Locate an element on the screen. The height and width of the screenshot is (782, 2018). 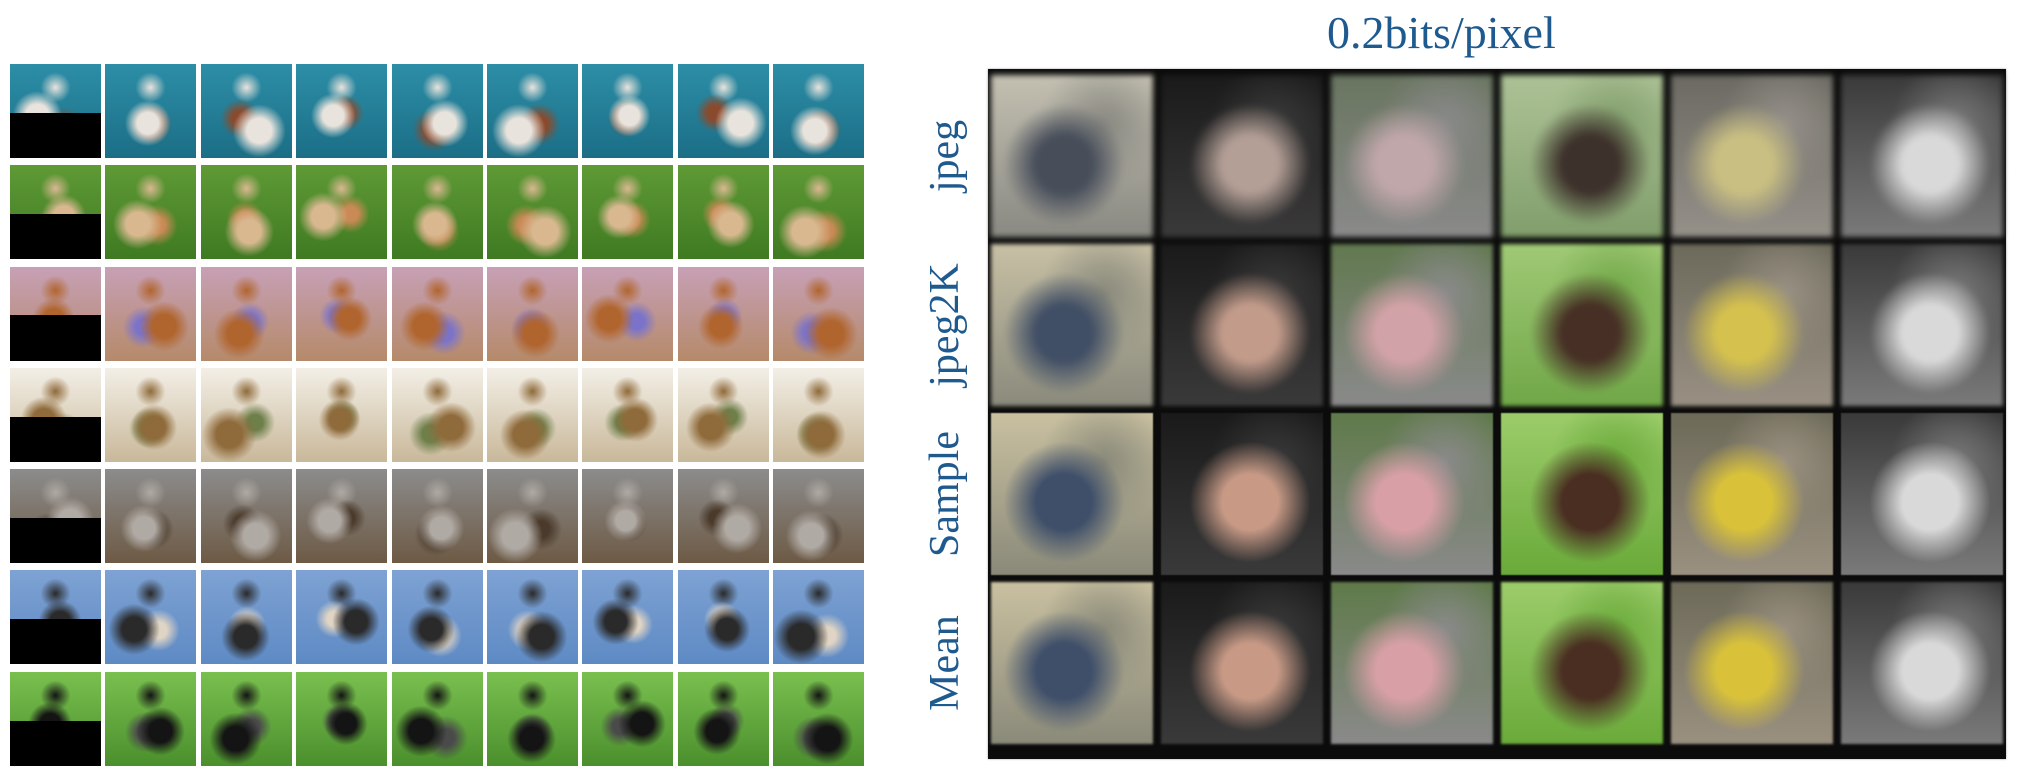
right-panel-title: 0.2bits/pixel is located at coordinates (1441, 32).